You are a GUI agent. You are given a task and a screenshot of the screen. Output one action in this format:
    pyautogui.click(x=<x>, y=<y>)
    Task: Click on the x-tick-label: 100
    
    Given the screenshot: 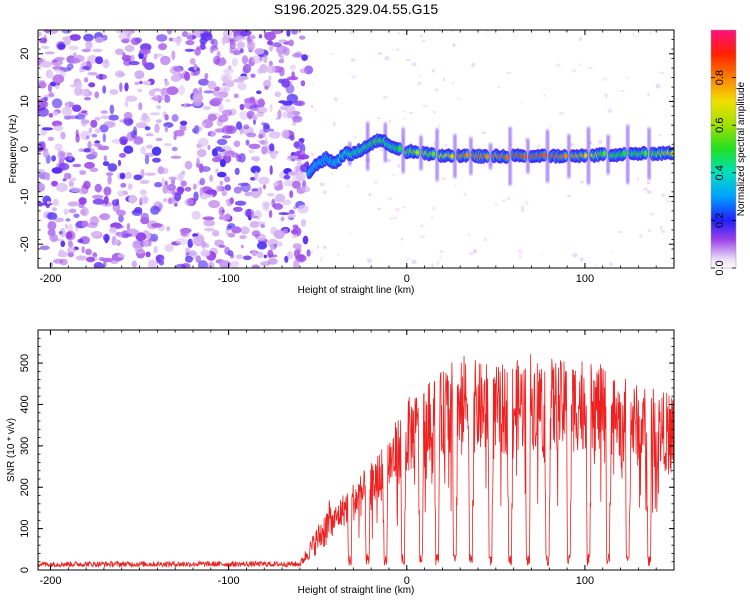 What is the action you would take?
    pyautogui.click(x=585, y=279)
    